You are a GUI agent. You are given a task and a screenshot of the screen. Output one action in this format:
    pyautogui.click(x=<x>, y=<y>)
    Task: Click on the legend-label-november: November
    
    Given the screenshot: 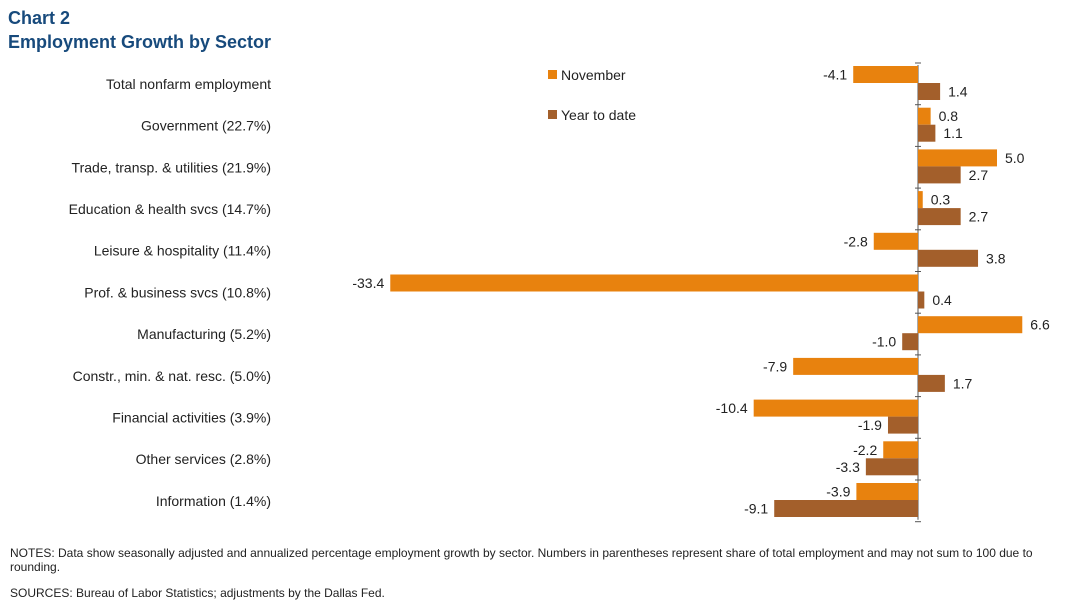 What is the action you would take?
    pyautogui.click(x=593, y=75)
    